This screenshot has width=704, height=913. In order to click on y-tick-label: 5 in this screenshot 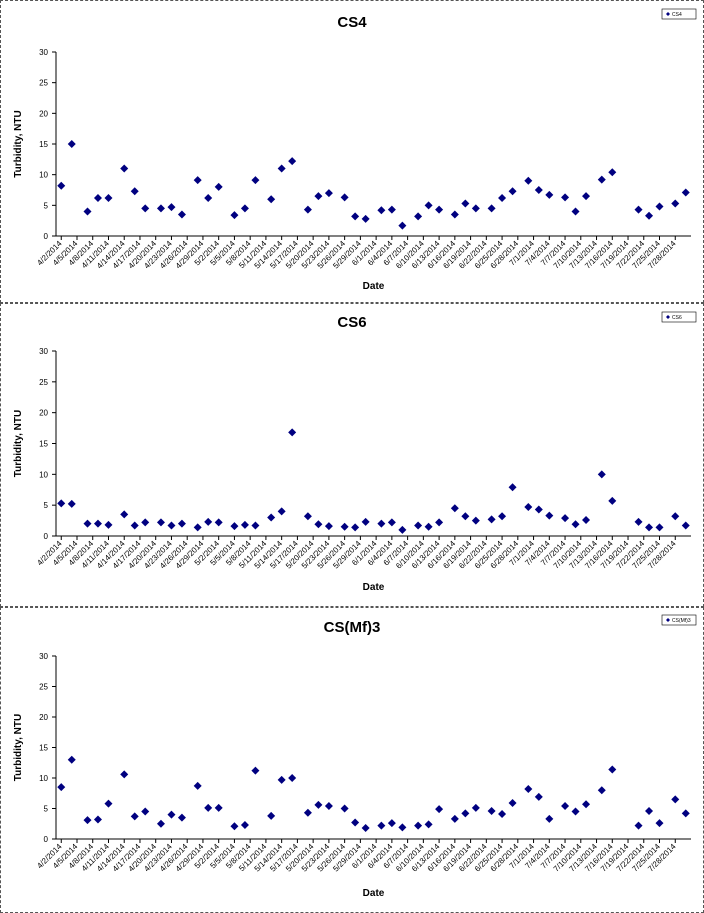, I will do `click(46, 505)`.